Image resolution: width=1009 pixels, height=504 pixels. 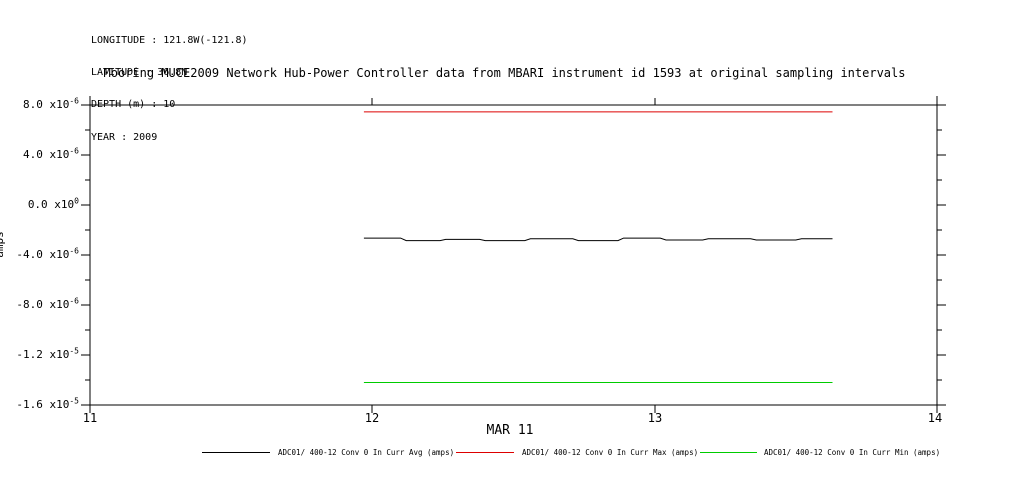 I want to click on y-tick-label: 4.0 x10⁻⁶, so click(x=51, y=153).